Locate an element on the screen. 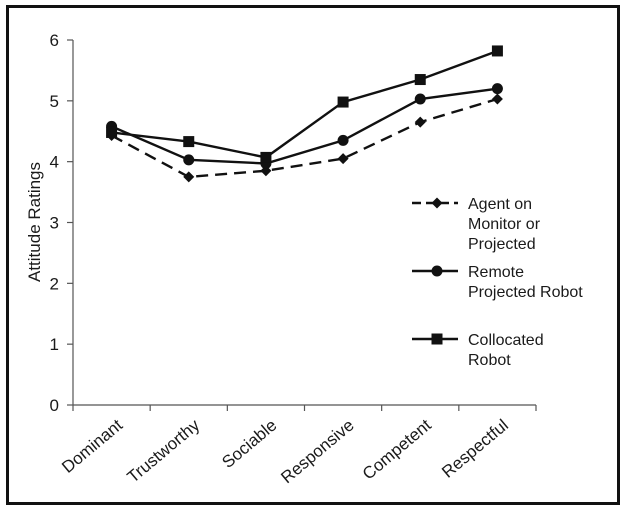 The height and width of the screenshot is (516, 630). y-tick-label: 2 is located at coordinates (54, 283).